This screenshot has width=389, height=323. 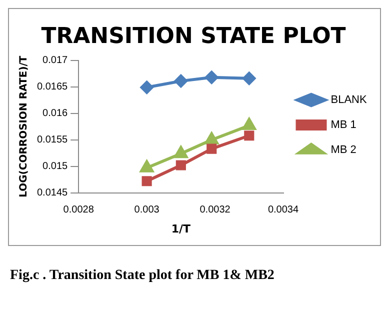 What do you see at coordinates (55, 114) in the screenshot?
I see `y-tick-label: 0.016` at bounding box center [55, 114].